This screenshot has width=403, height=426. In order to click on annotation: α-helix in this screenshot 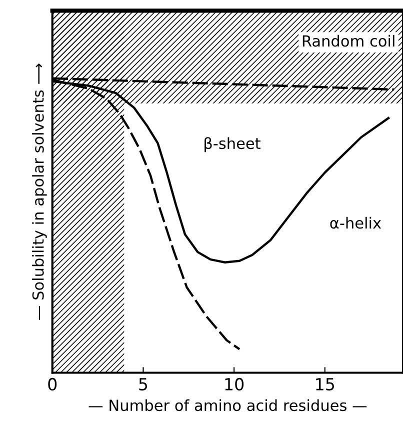, I will do `click(356, 222)`.